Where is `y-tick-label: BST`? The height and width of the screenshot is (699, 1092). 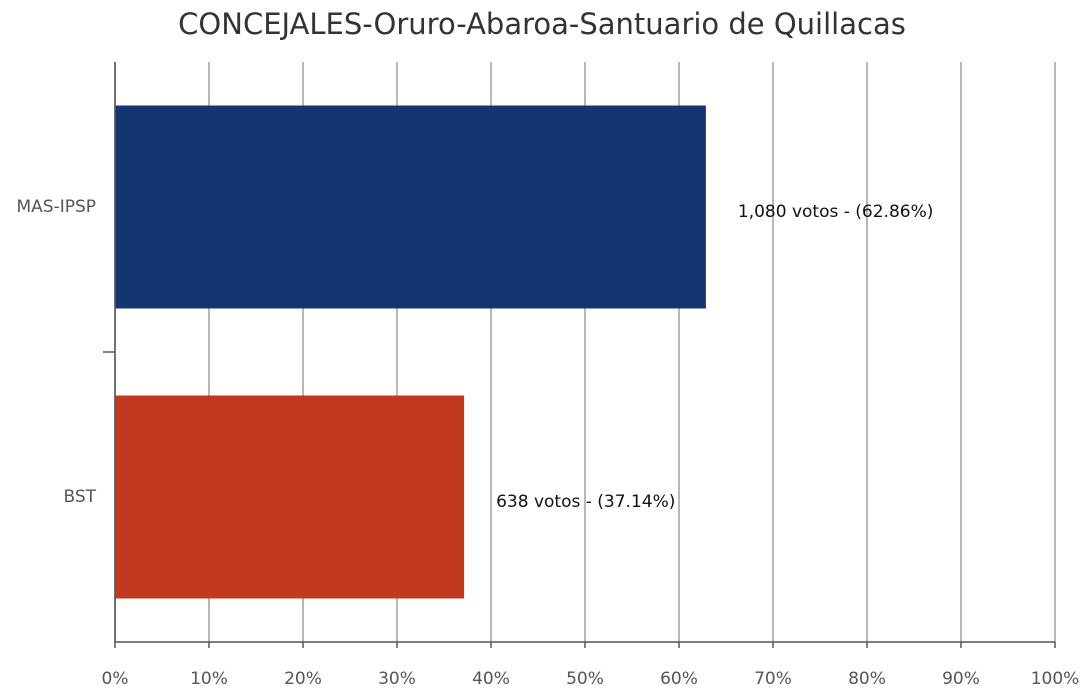
y-tick-label: BST is located at coordinates (79, 497).